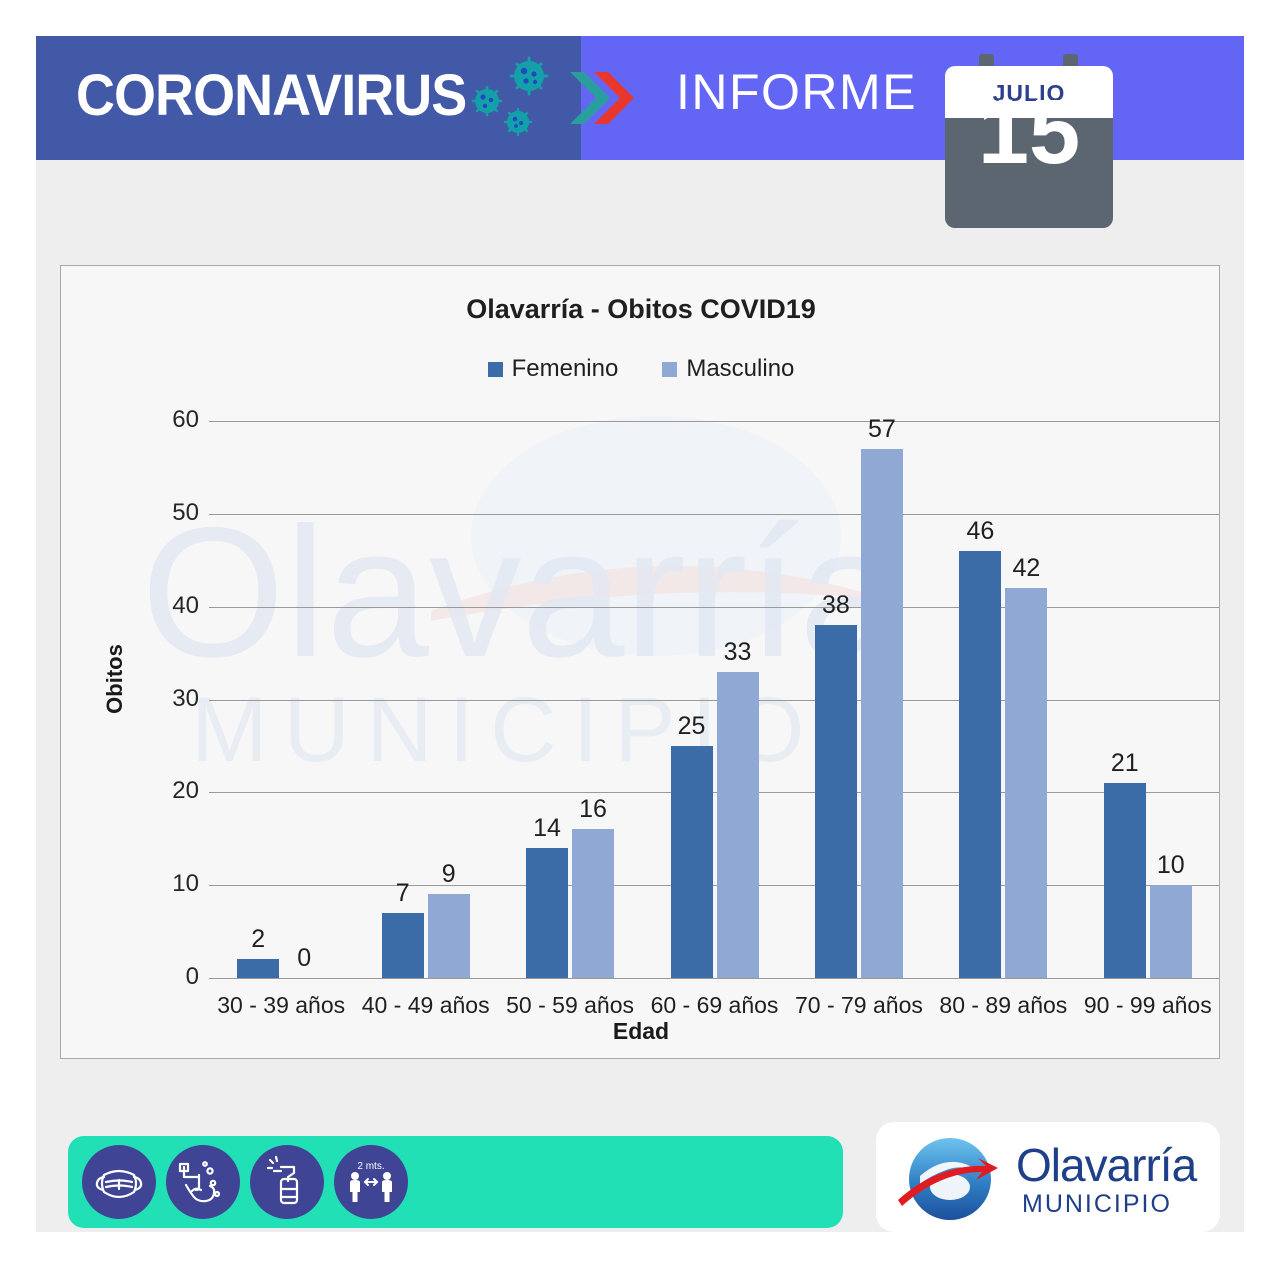  What do you see at coordinates (836, 605) in the screenshot?
I see `bar-value-label: 38` at bounding box center [836, 605].